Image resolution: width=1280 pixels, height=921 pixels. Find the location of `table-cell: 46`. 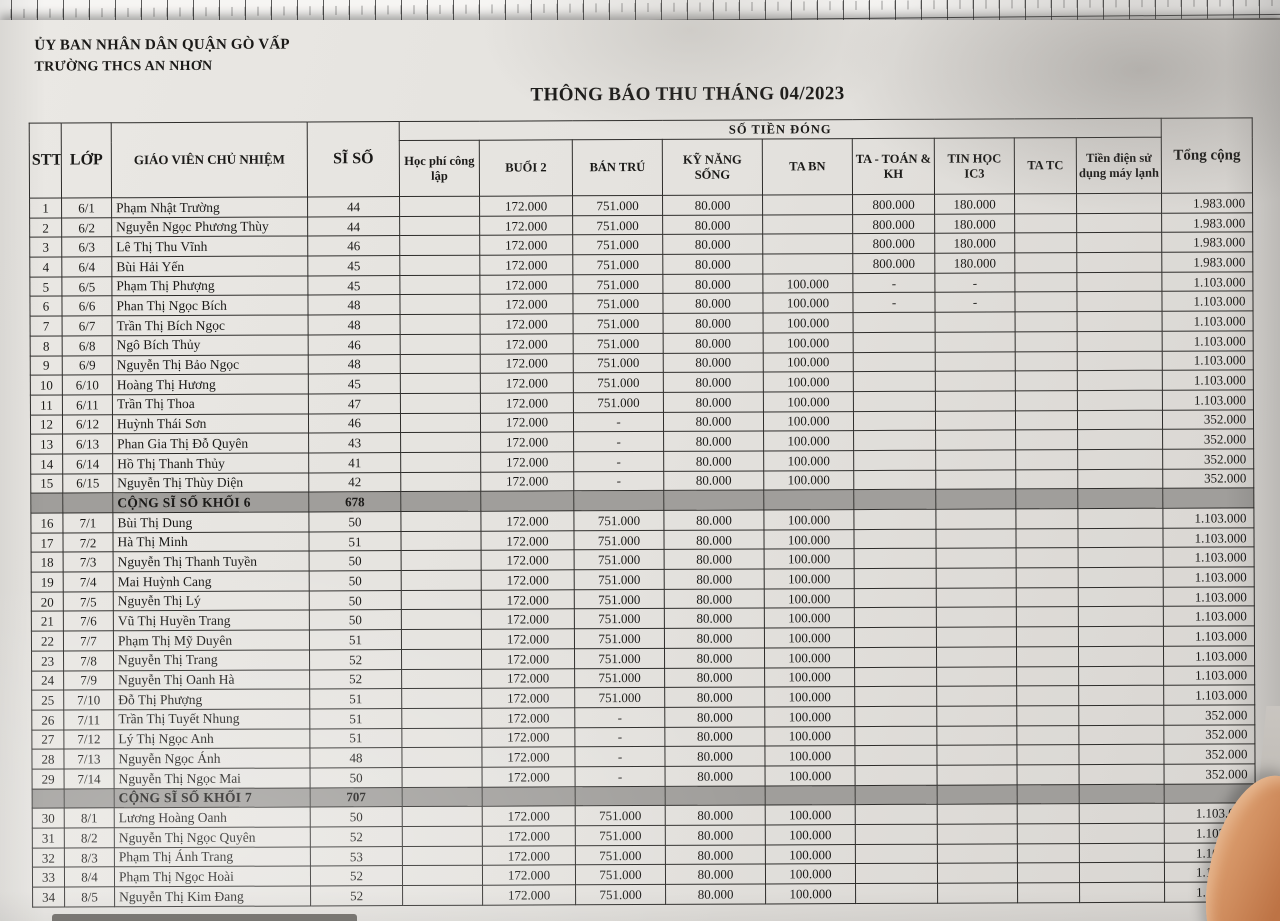

table-cell: 46 is located at coordinates (353, 246).